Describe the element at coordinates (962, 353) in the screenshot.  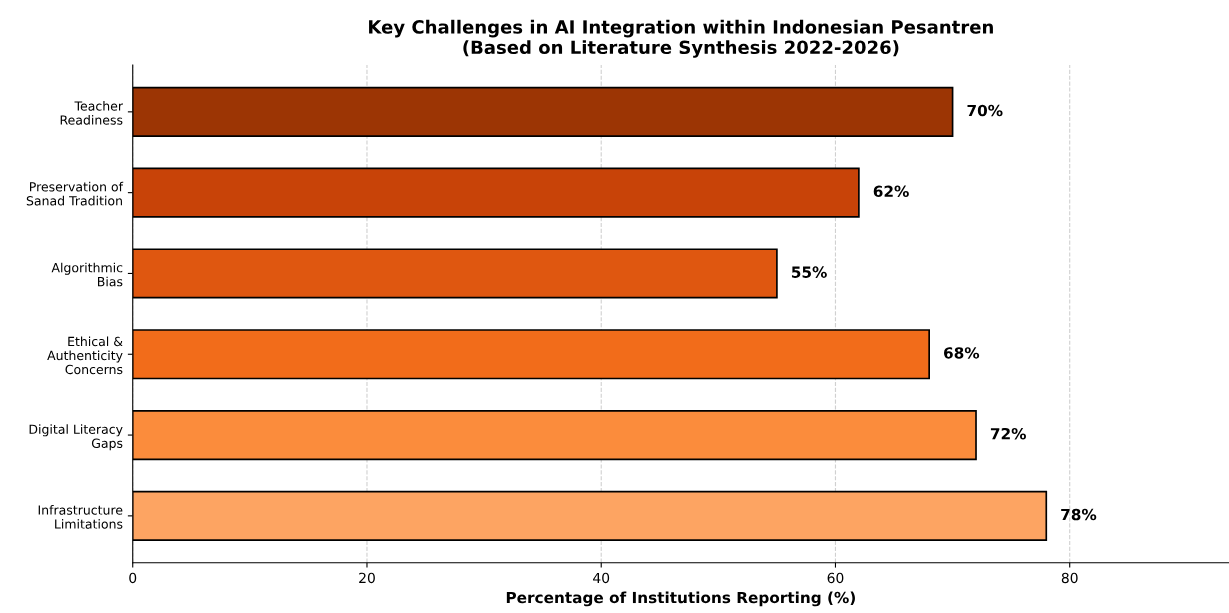
I see `data-label: 68%` at that location.